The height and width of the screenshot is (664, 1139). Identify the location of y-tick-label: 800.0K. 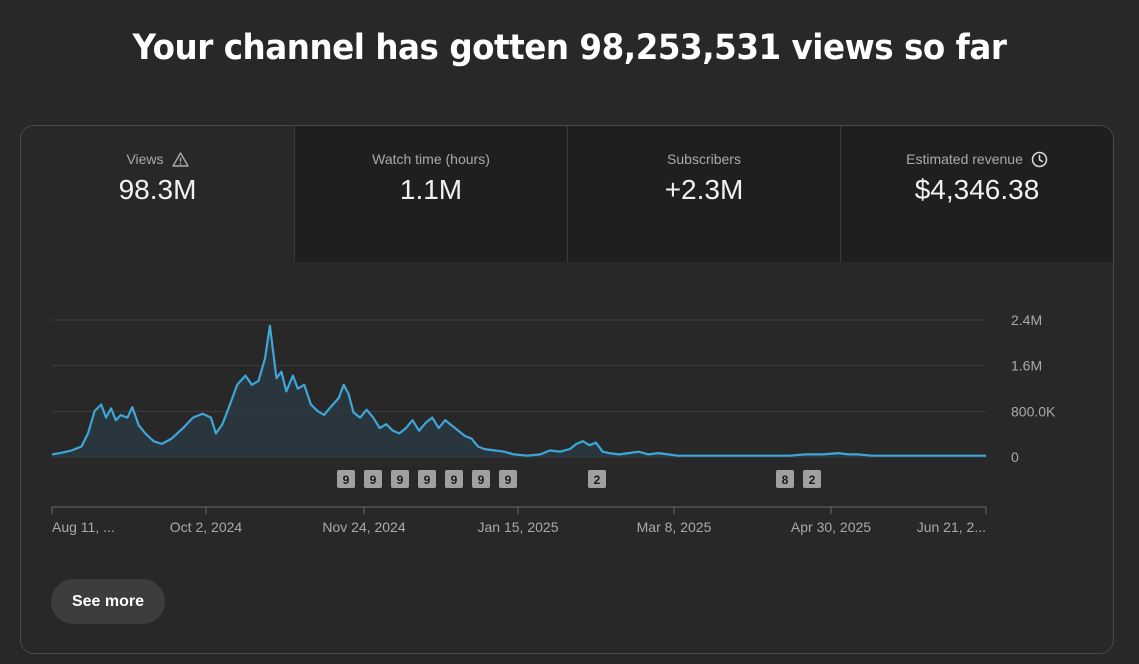
(1033, 411).